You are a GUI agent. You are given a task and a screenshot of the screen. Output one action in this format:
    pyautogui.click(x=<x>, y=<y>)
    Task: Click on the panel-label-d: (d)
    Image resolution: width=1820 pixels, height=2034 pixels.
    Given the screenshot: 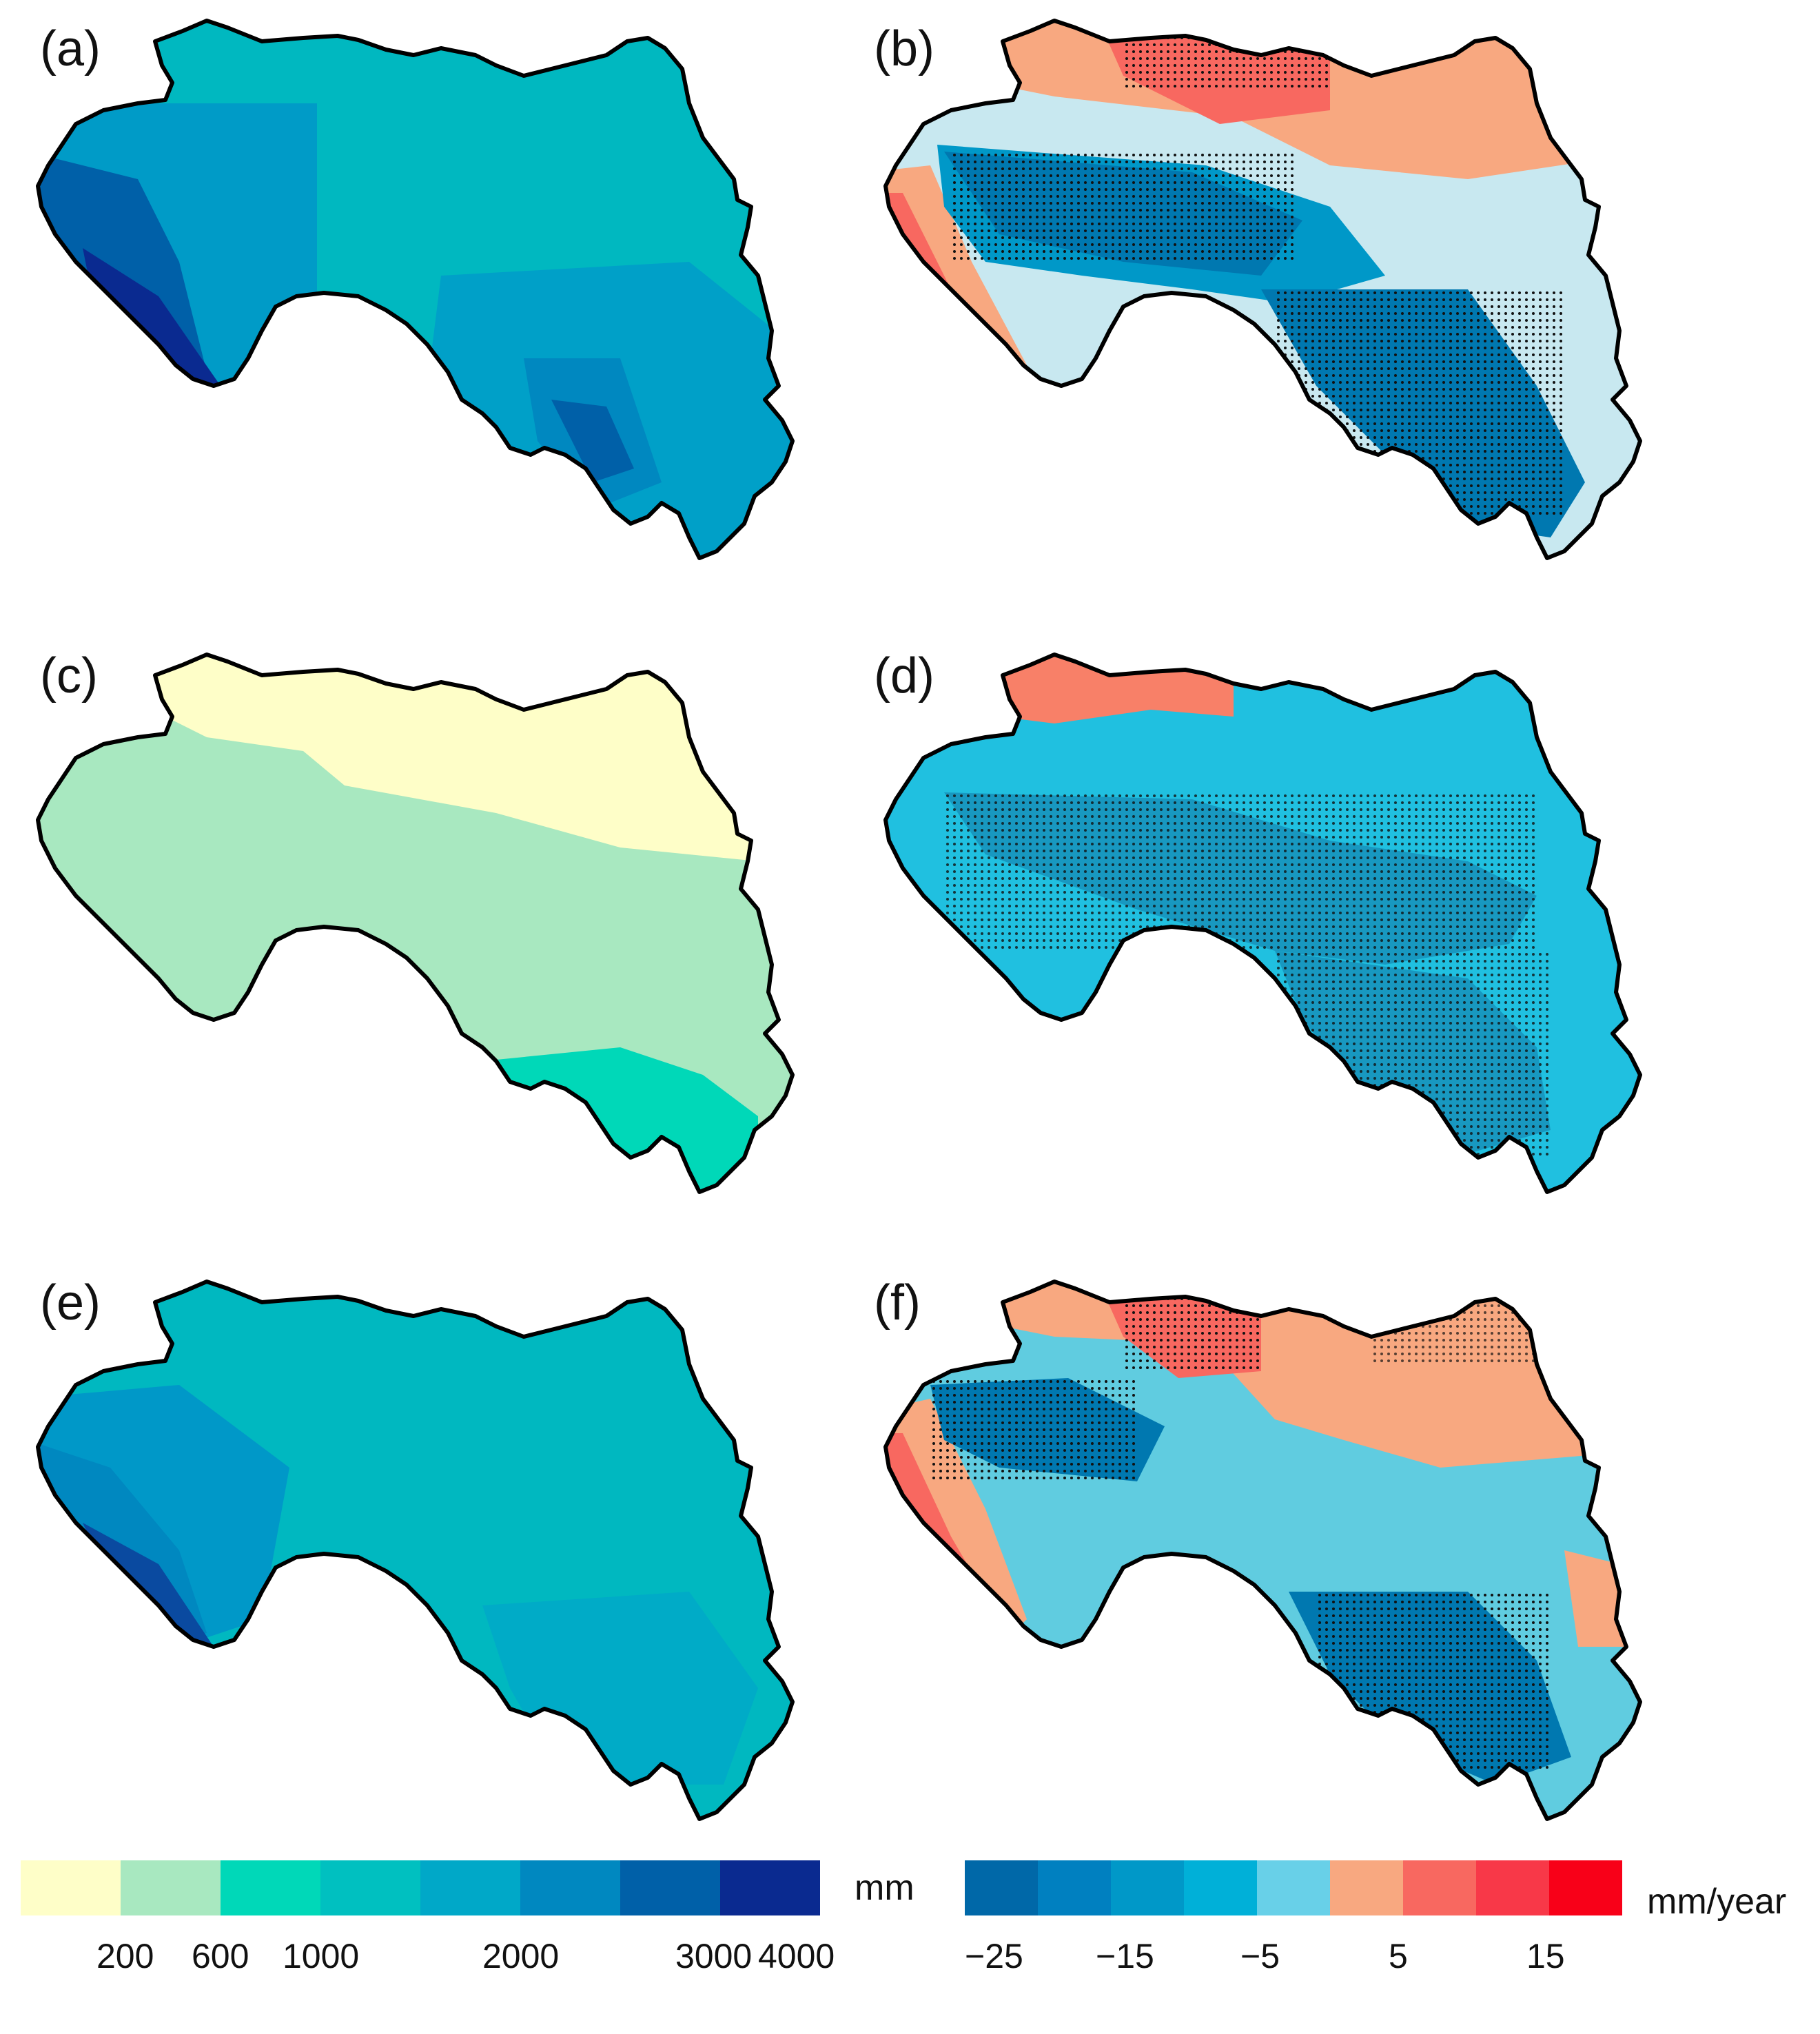 What is the action you would take?
    pyautogui.click(x=904, y=675)
    